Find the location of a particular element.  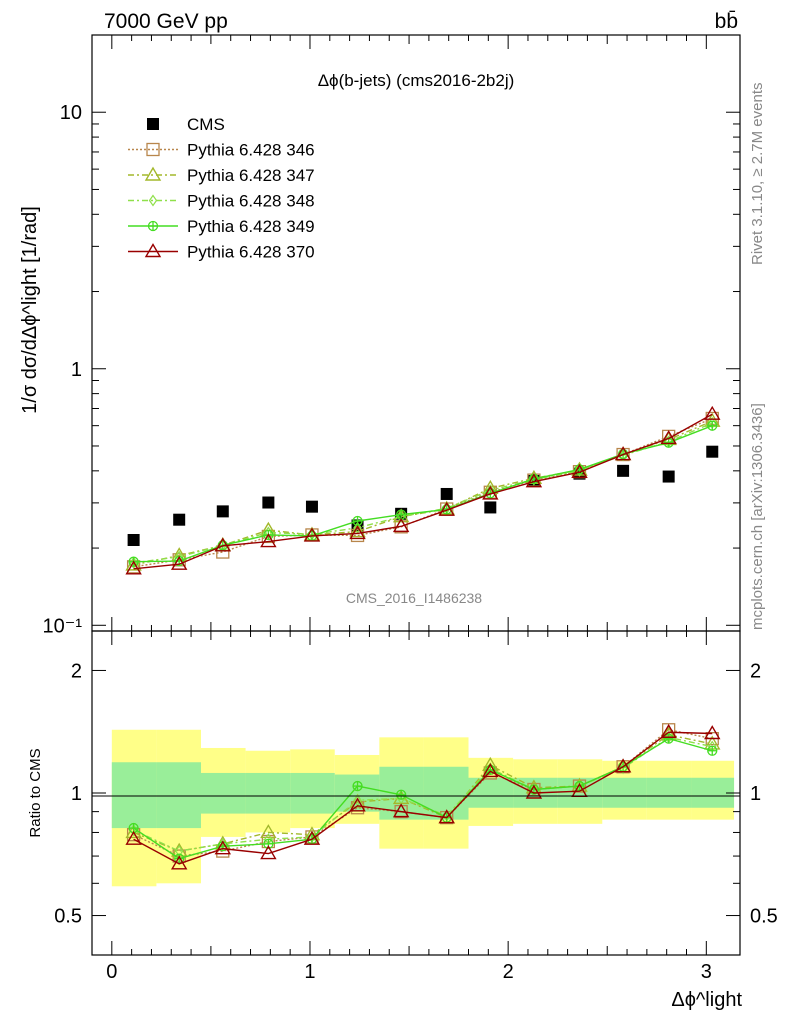

main-y-tick-label: 10⁻¹ is located at coordinates (63, 626).